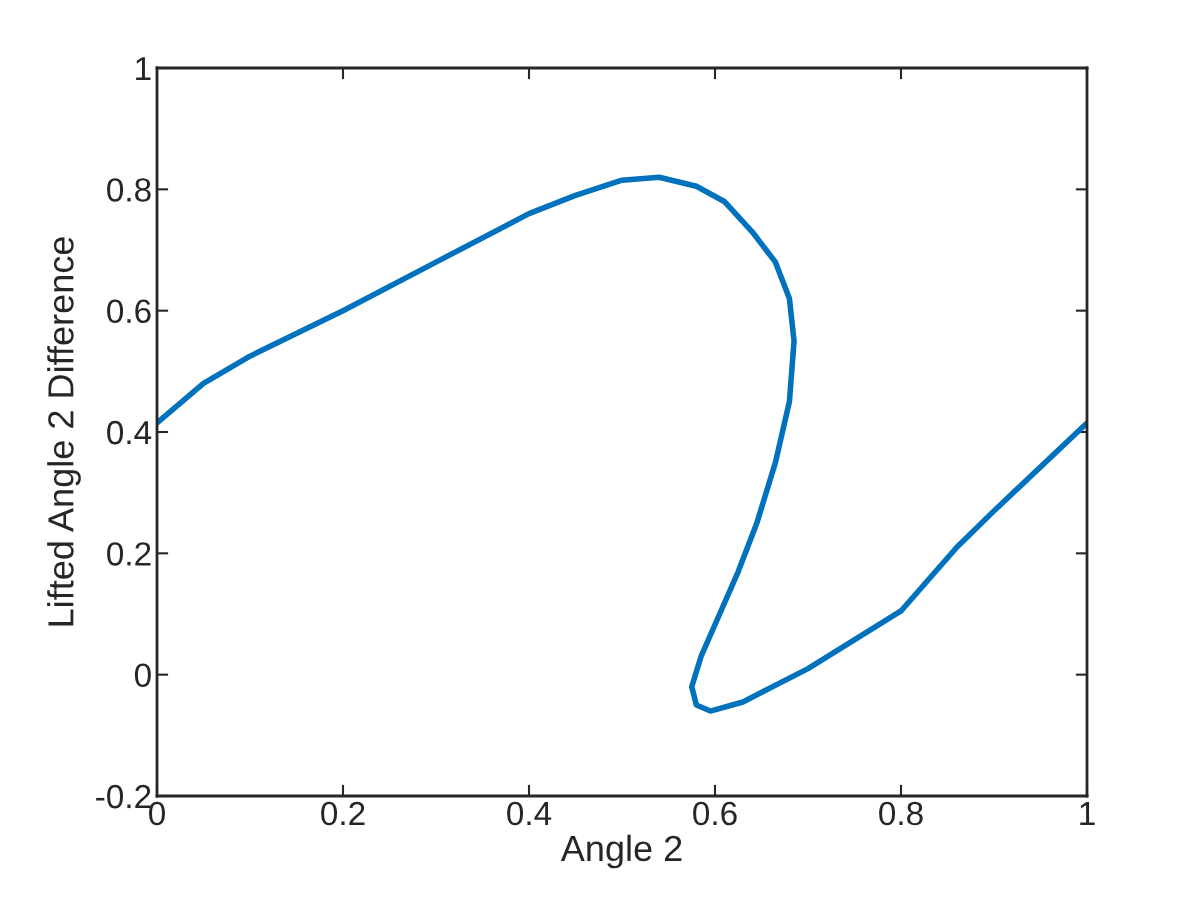  Describe the element at coordinates (129, 190) in the screenshot. I see `y-tick-label: 0.8` at that location.